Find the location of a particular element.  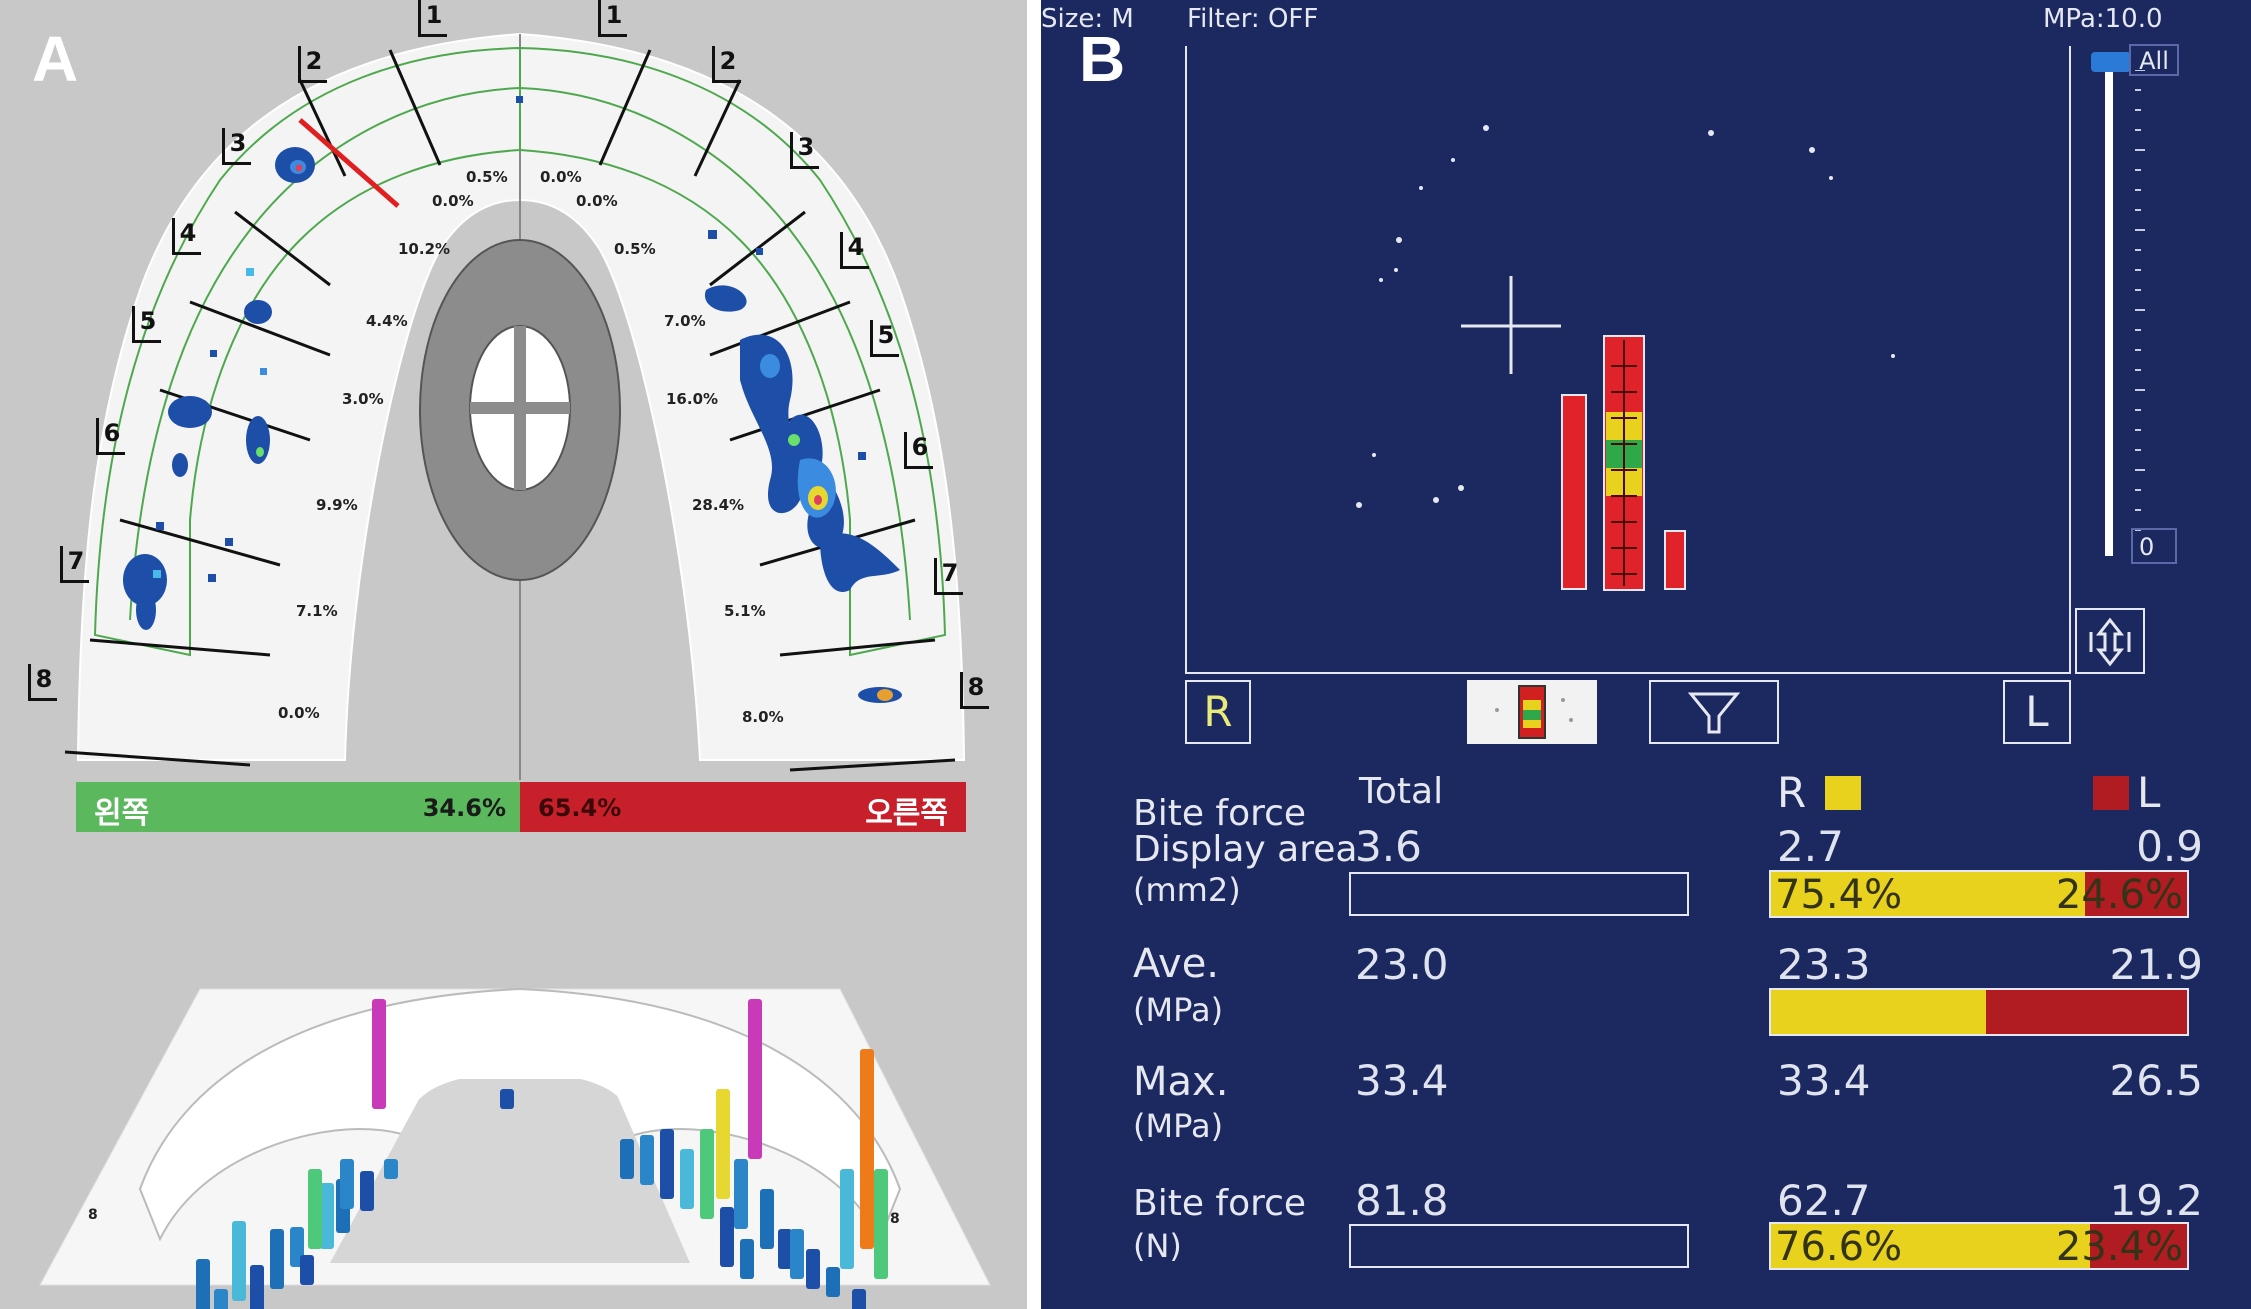

row2-label1: Ave. is located at coordinates (1176, 964).